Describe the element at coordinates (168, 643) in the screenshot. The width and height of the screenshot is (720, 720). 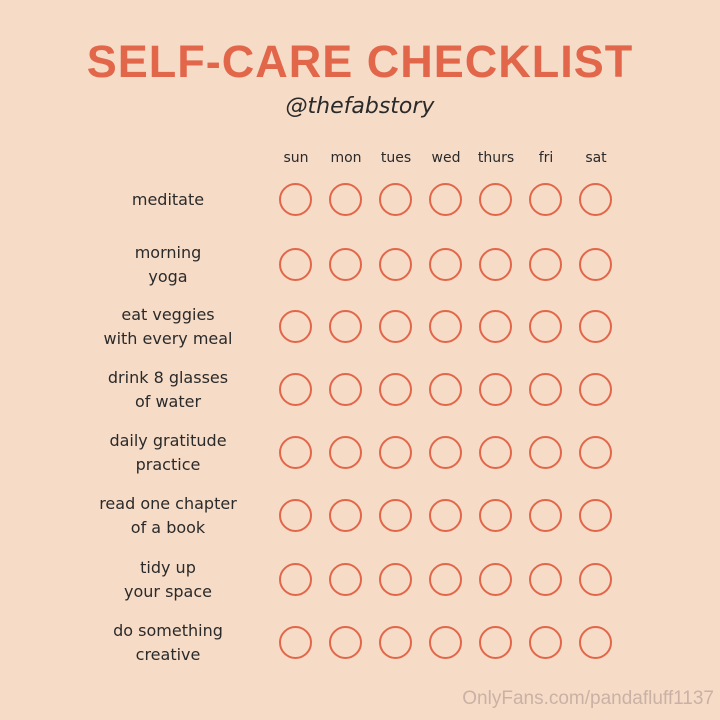
I see `task-label: do something creative` at that location.